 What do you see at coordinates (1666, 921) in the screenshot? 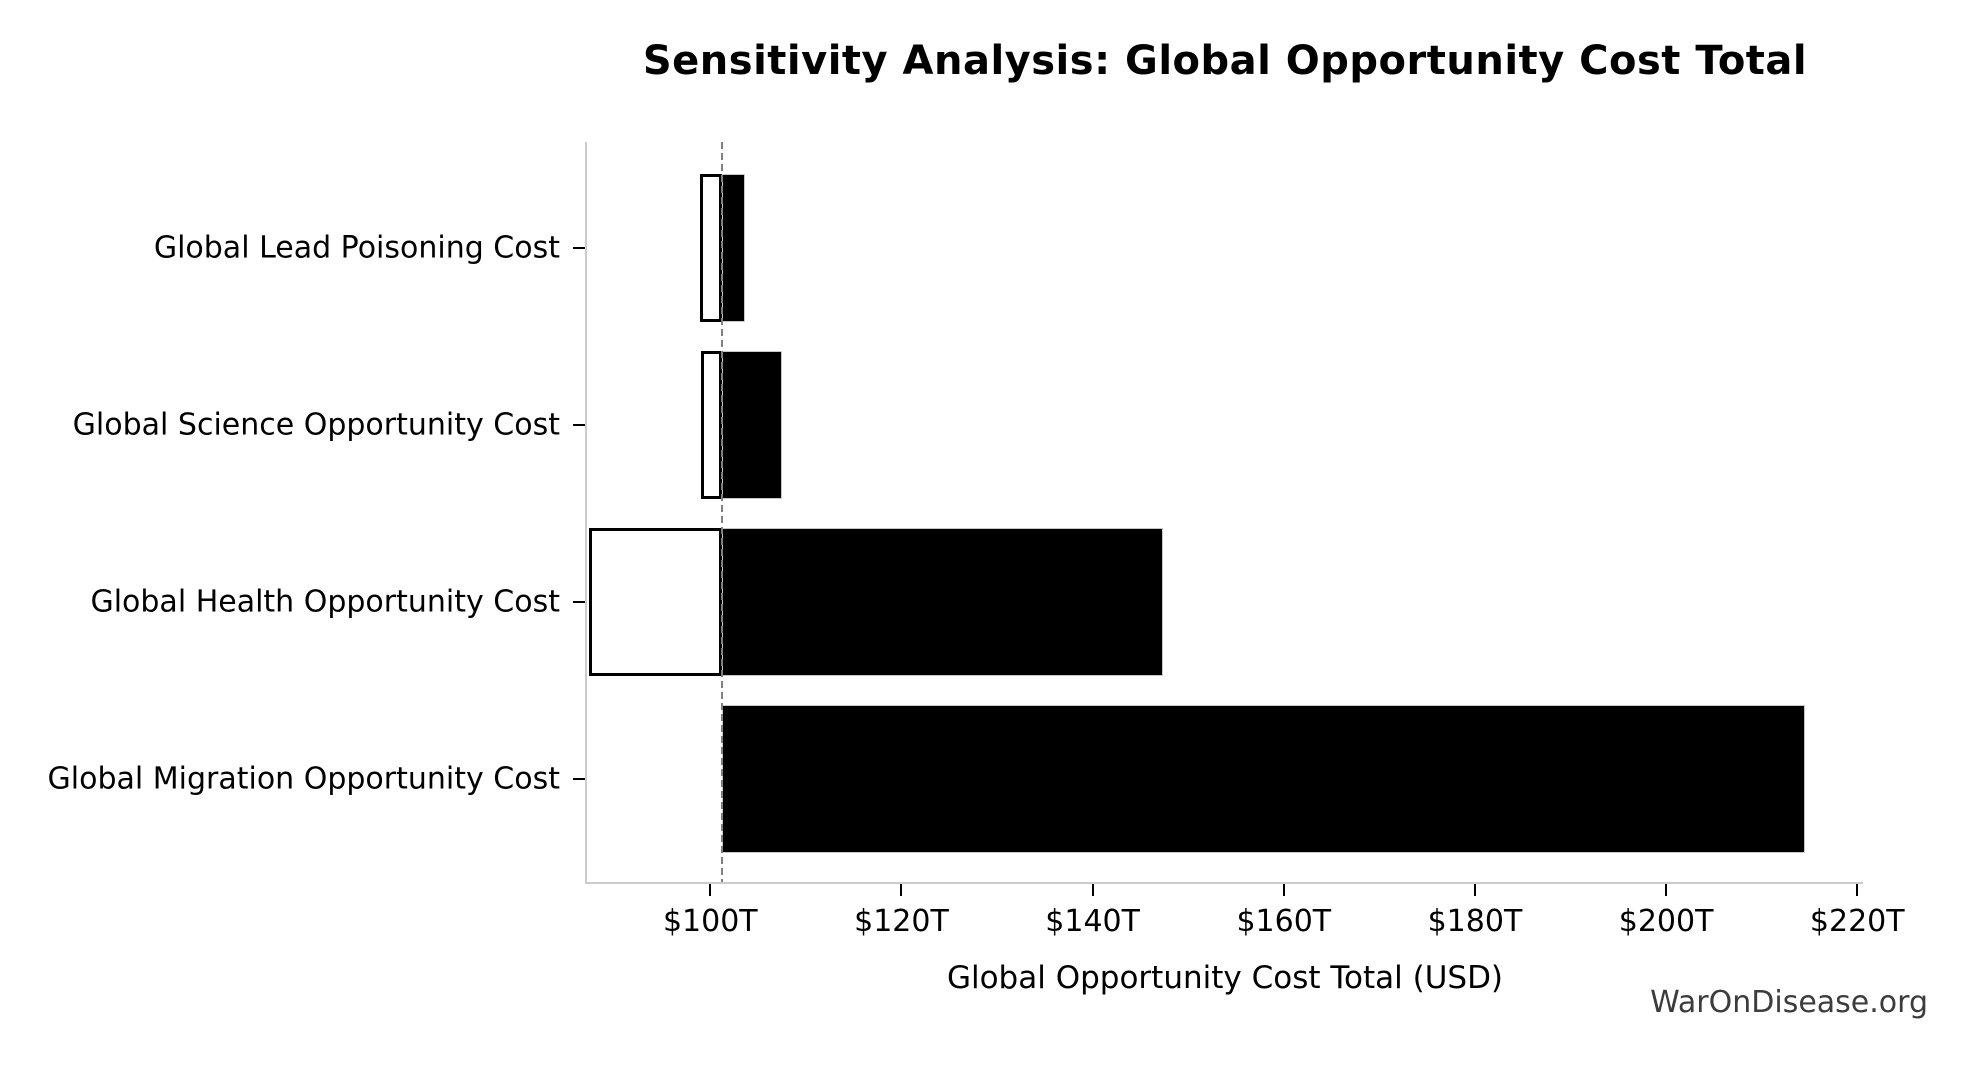
I see `x-tick-label-5: $200T` at bounding box center [1666, 921].